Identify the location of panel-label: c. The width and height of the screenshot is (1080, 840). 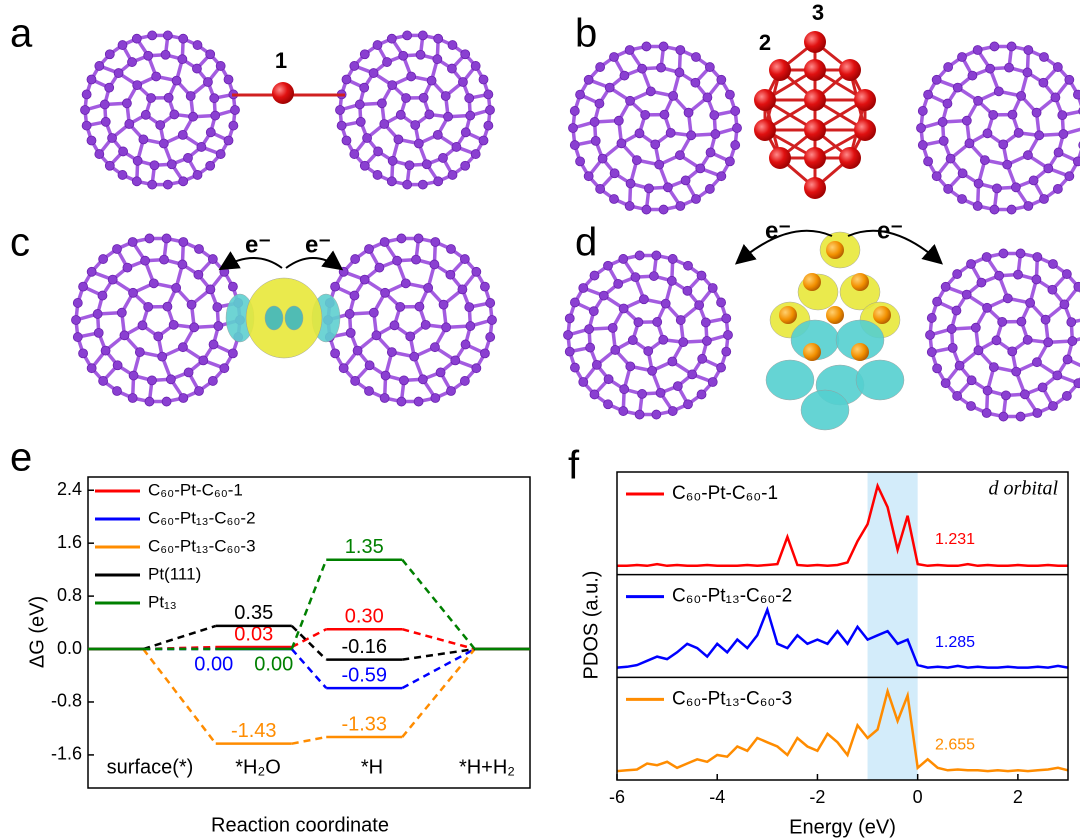
(20, 243).